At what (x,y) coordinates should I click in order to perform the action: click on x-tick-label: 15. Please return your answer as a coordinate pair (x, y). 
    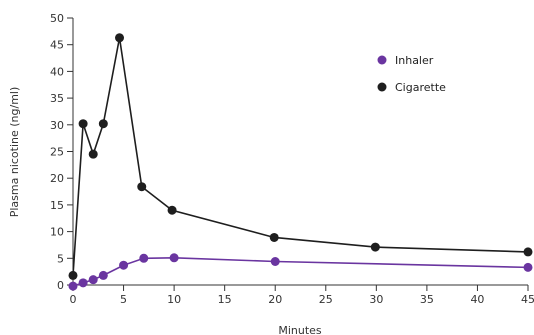
    Looking at the image, I should click on (225, 299).